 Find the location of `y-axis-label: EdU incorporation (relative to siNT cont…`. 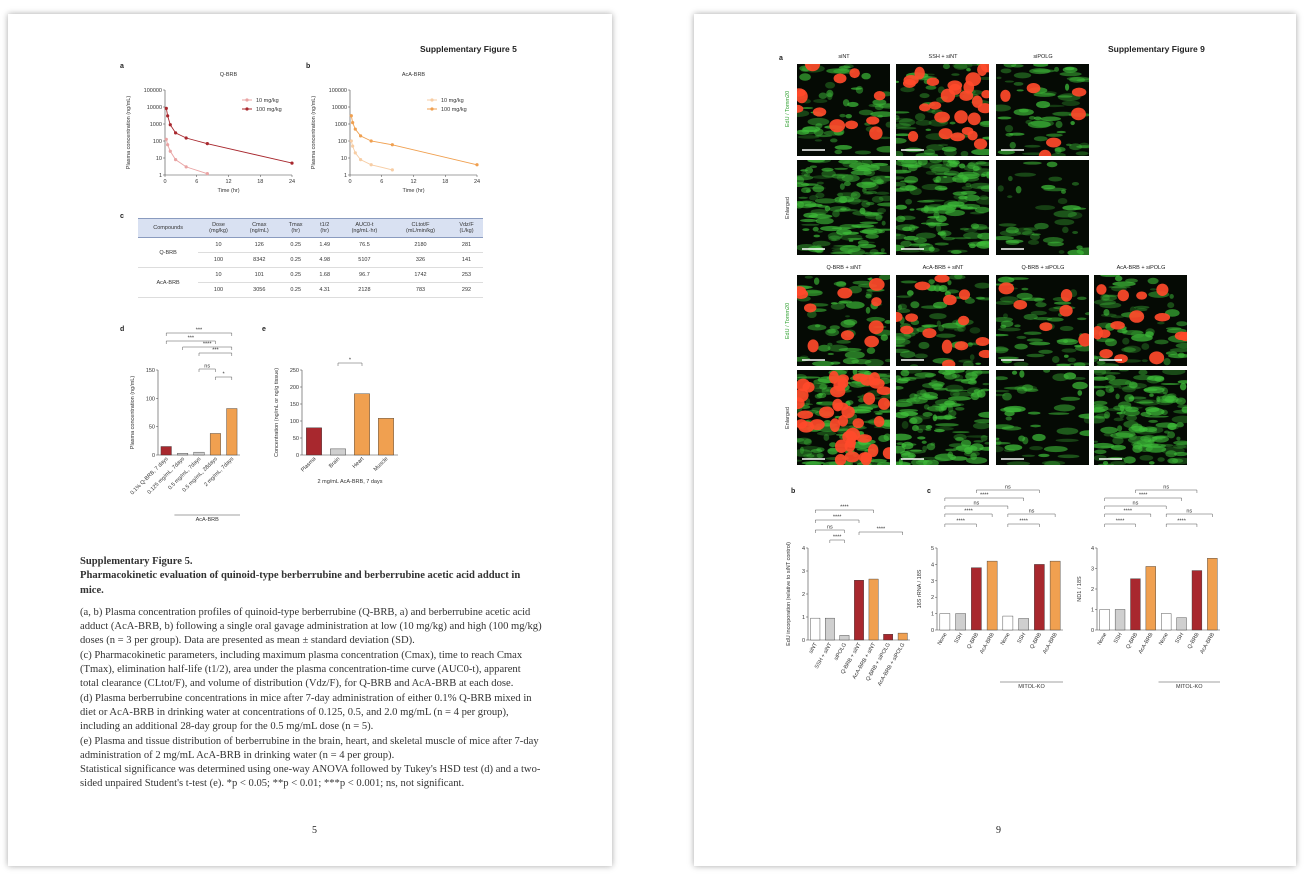

y-axis-label: EdU incorporation (relative to siNT cont… is located at coordinates (789, 594).